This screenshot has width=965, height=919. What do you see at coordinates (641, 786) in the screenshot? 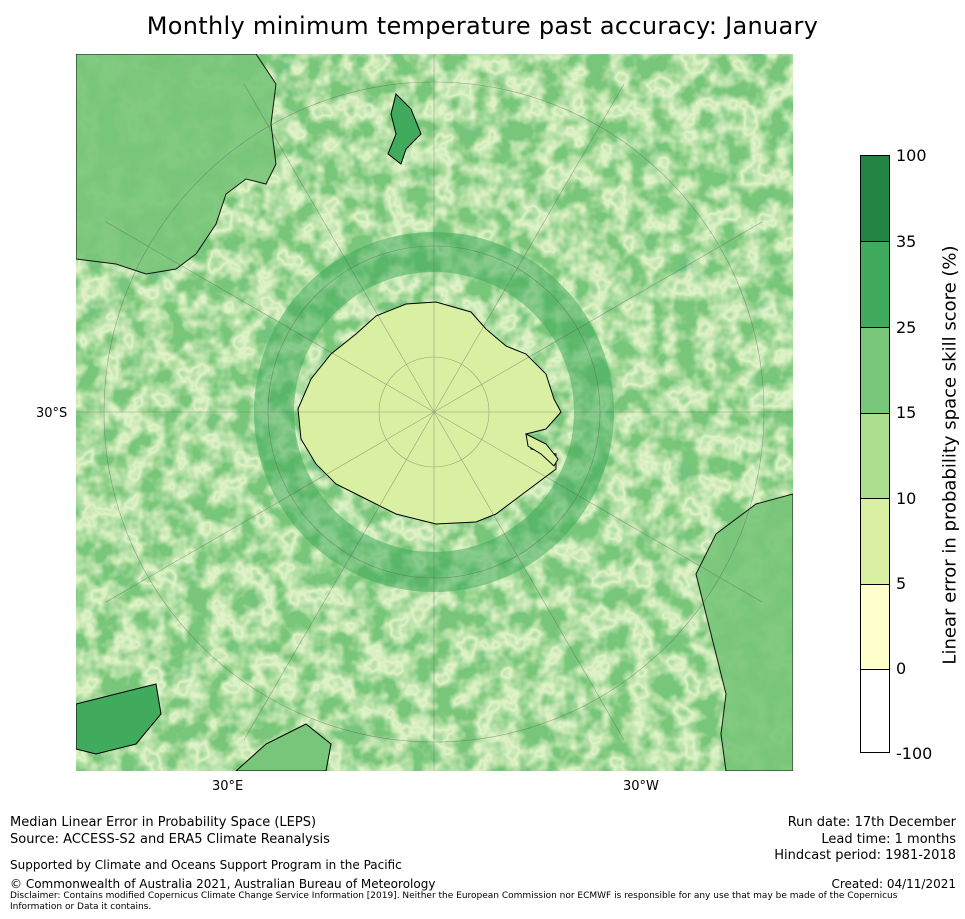
I see `lon-label-30w: 30°W` at bounding box center [641, 786].